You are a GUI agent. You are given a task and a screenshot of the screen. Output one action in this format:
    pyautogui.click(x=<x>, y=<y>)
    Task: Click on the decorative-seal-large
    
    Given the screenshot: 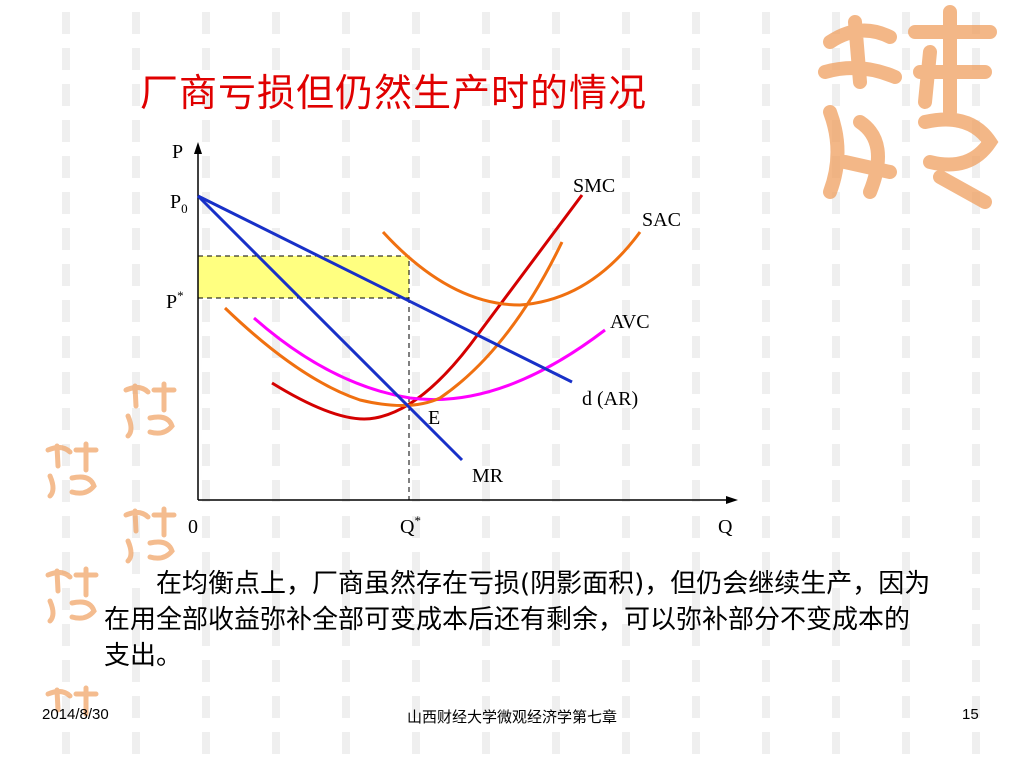 What is the action you would take?
    pyautogui.click(x=908, y=107)
    